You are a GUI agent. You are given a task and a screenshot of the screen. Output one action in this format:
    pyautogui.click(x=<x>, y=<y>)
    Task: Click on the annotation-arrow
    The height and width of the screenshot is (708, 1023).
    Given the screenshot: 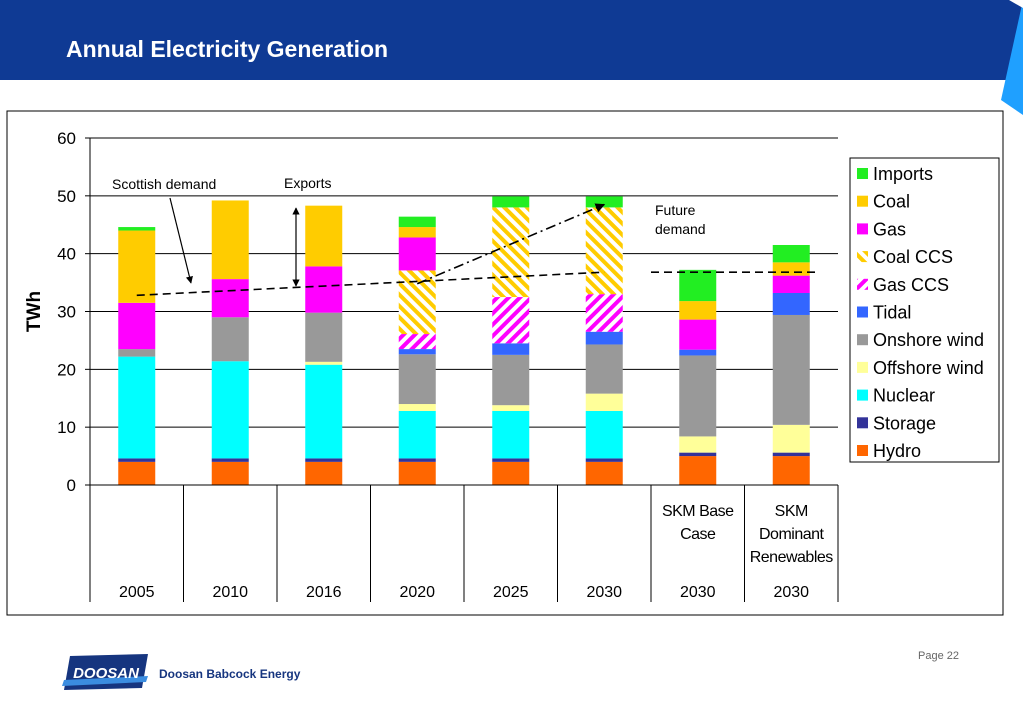 What is the action you would take?
    pyautogui.click(x=181, y=240)
    